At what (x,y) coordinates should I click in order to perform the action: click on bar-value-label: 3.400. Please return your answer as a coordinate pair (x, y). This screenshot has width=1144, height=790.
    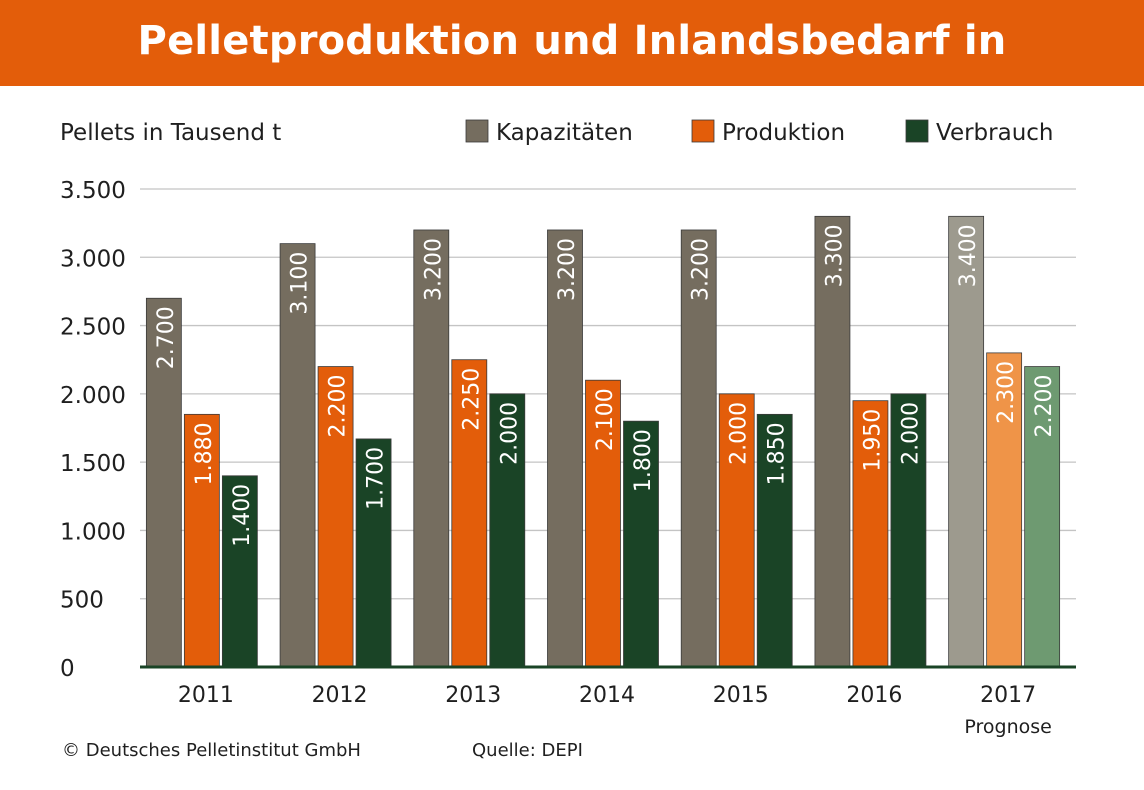
    Looking at the image, I should click on (968, 255).